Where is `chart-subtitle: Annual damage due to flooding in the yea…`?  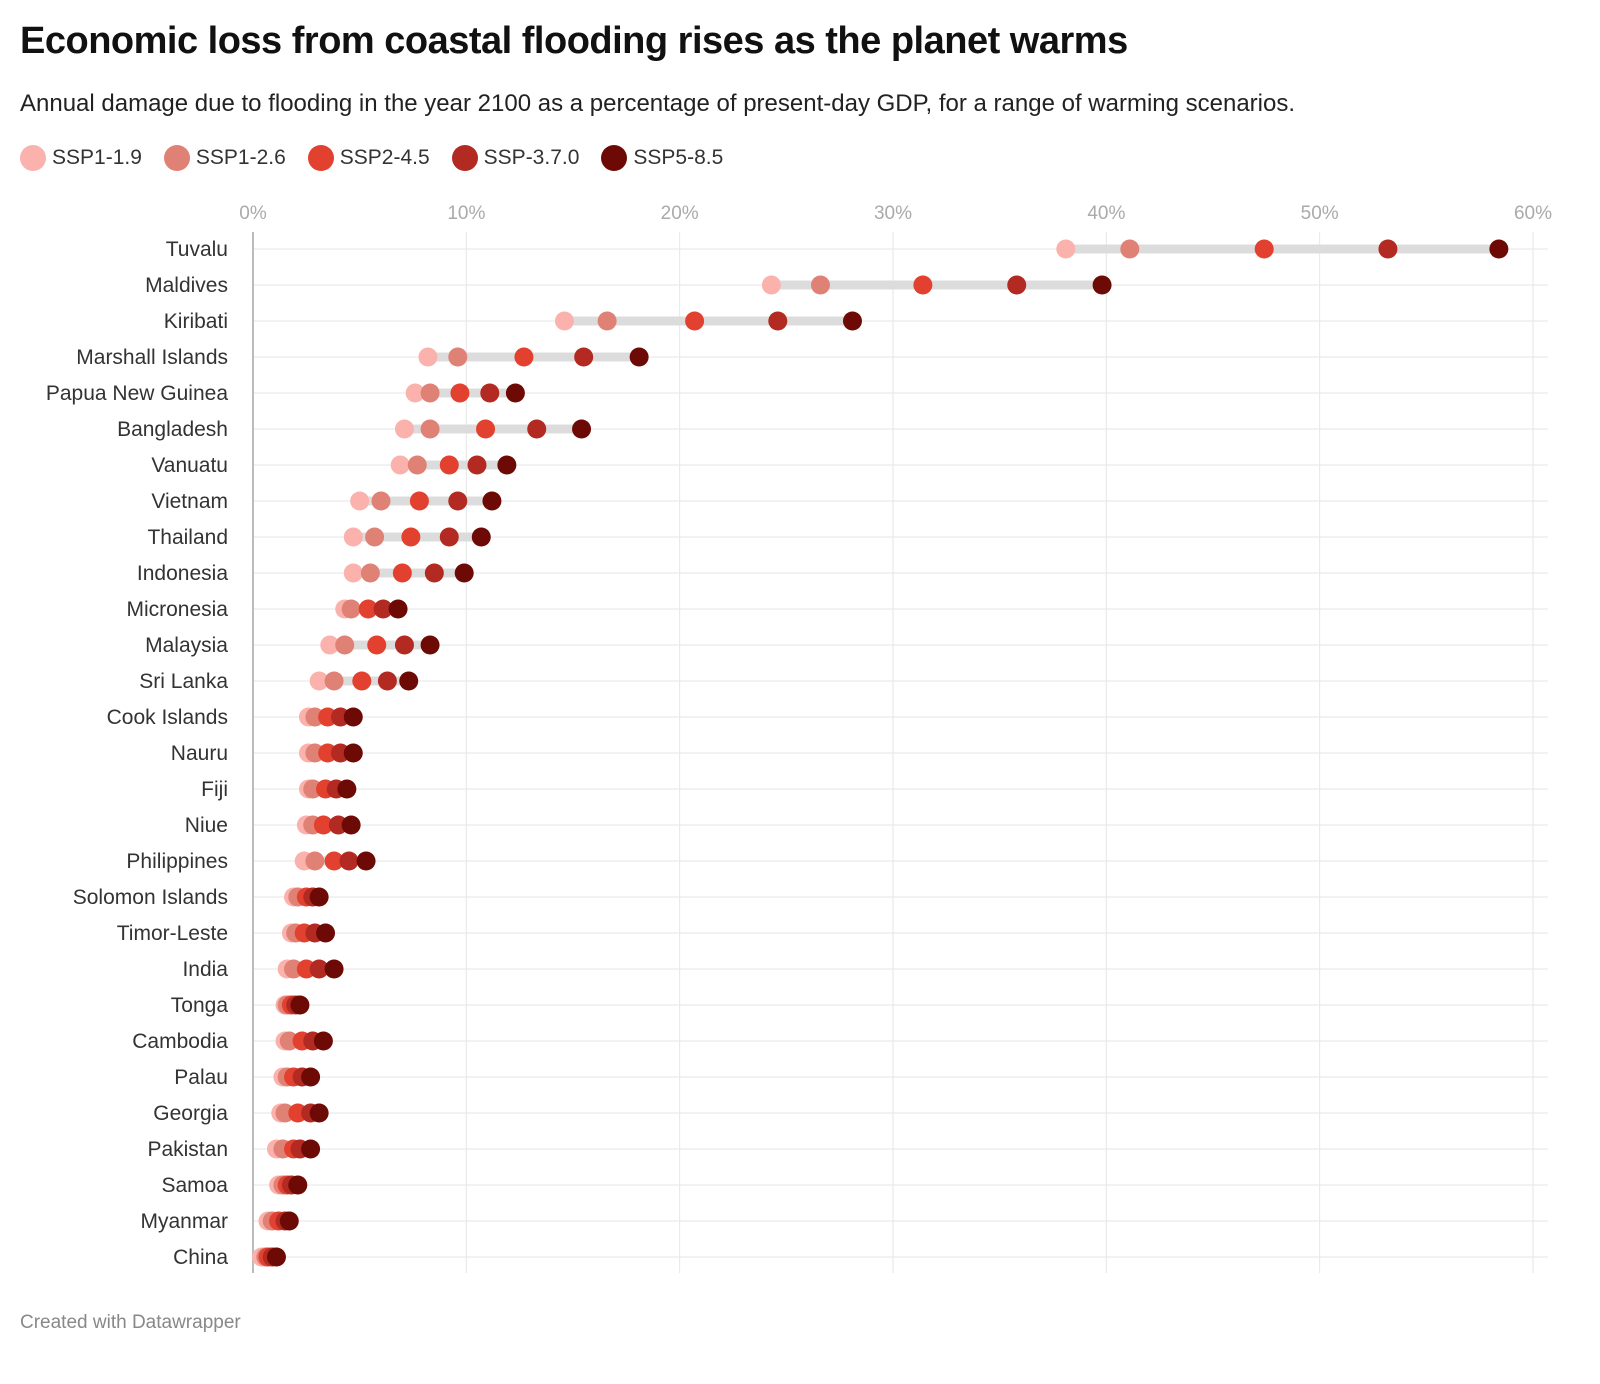 chart-subtitle: Annual damage due to flooding in the yea… is located at coordinates (658, 103).